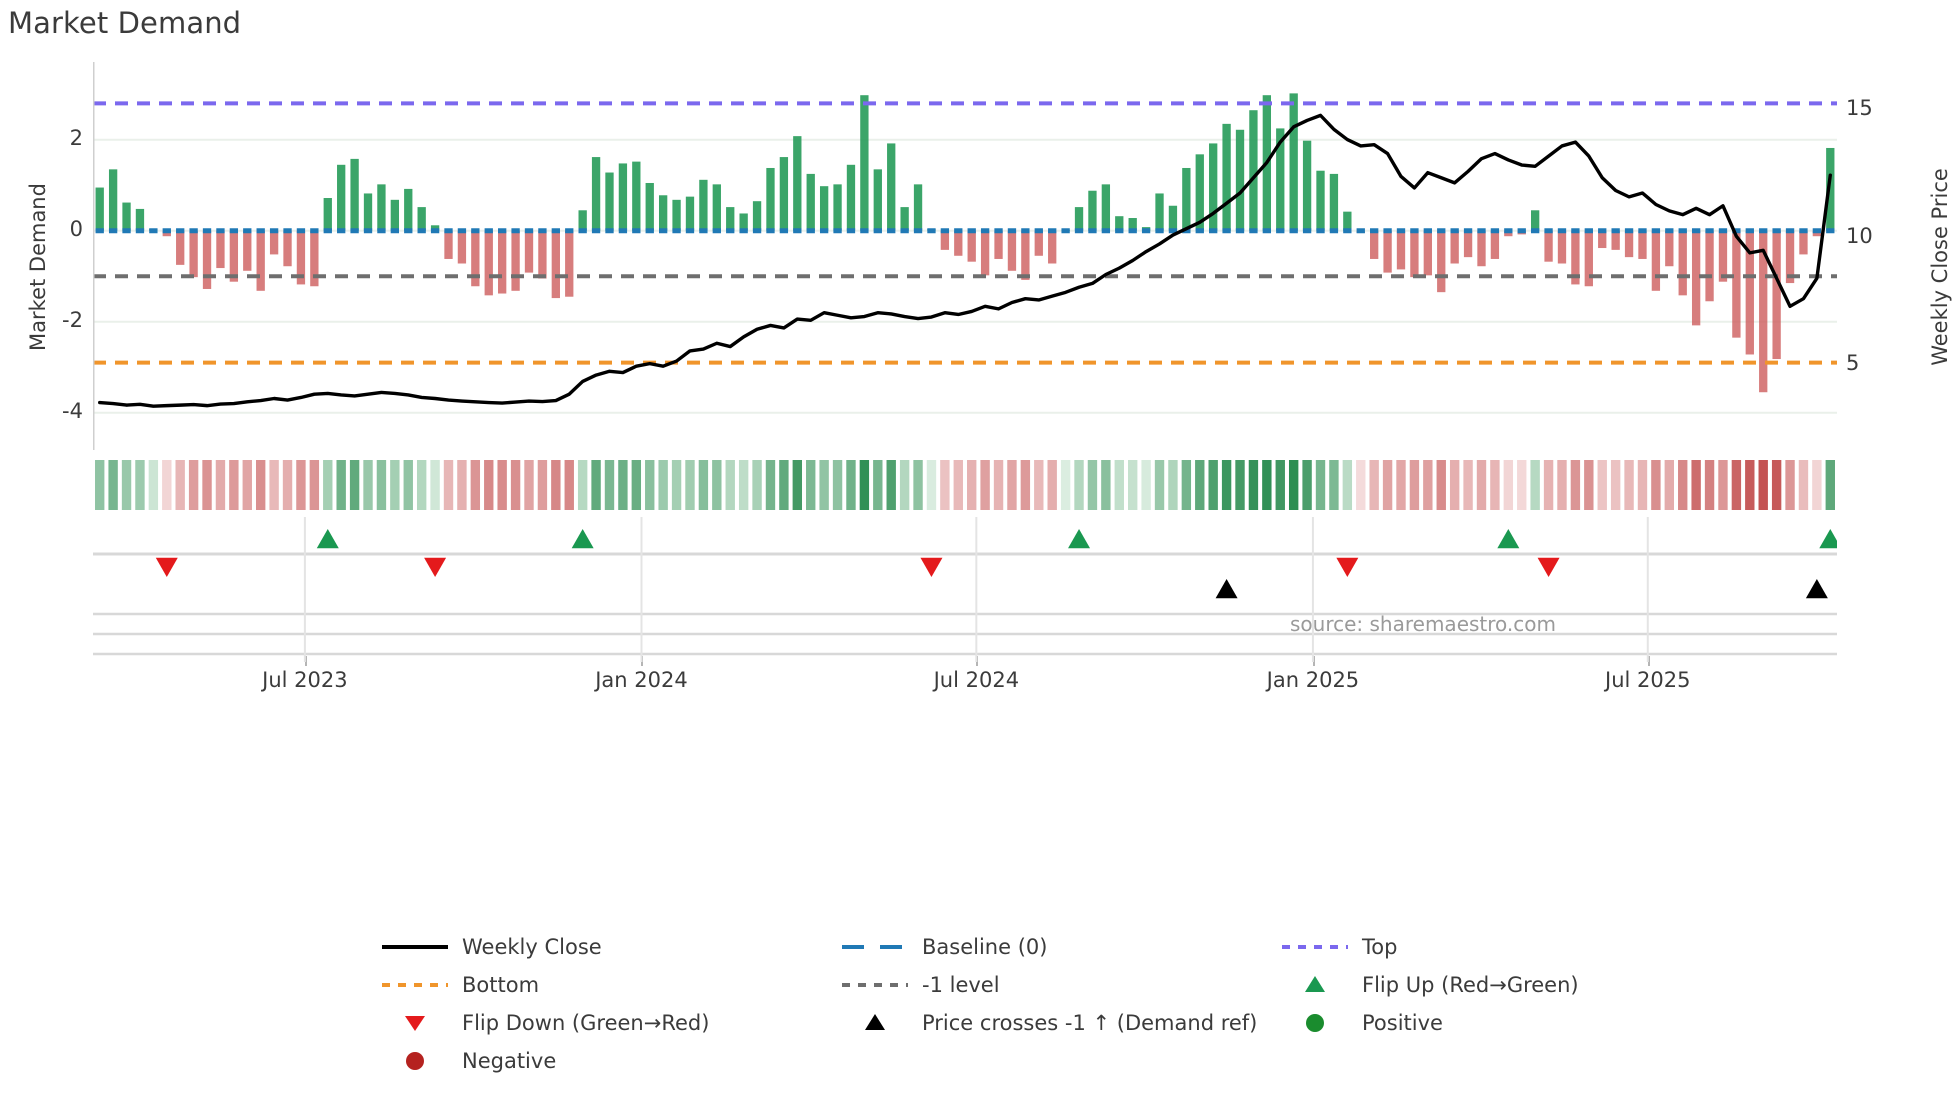 This screenshot has height=1102, width=1960. What do you see at coordinates (1060, 985) in the screenshot?
I see `legend-minus-one: -1 level` at bounding box center [1060, 985].